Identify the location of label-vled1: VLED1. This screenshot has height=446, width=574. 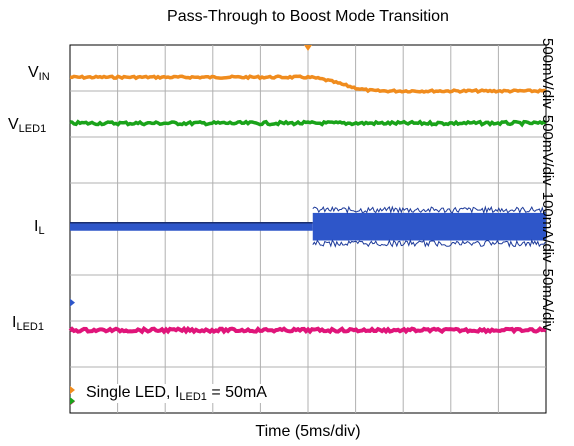
(27, 125).